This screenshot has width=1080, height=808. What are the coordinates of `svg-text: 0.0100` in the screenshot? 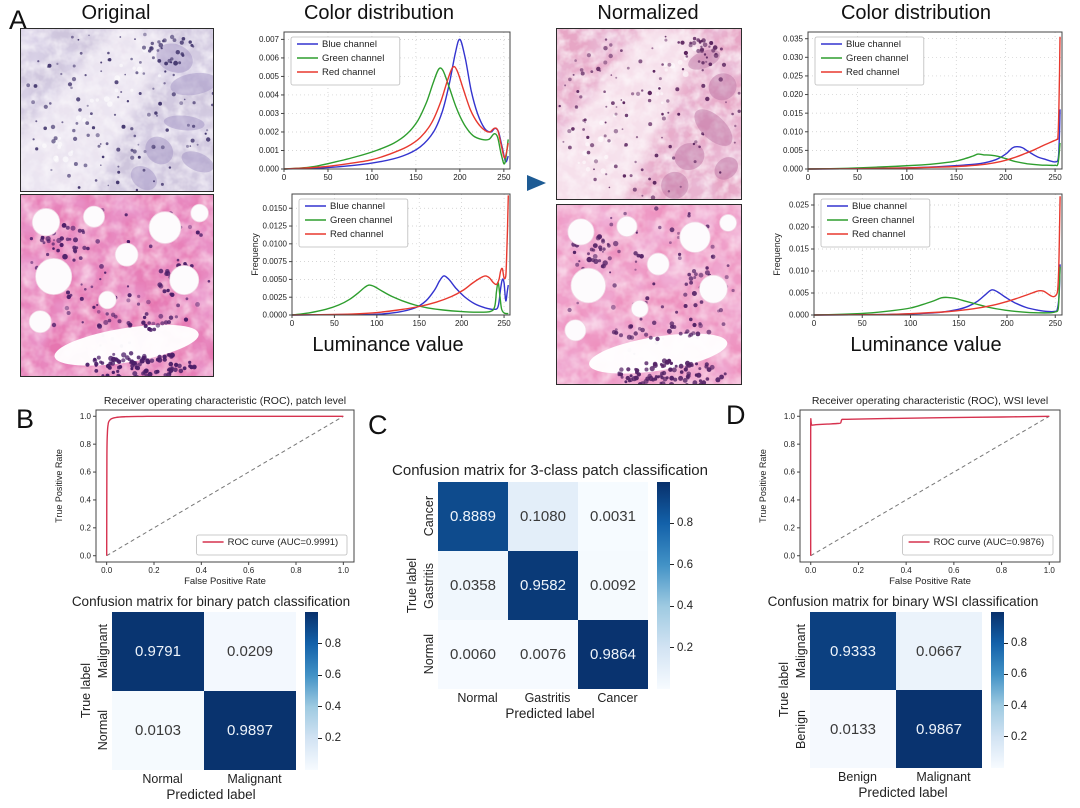 It's located at (275, 243).